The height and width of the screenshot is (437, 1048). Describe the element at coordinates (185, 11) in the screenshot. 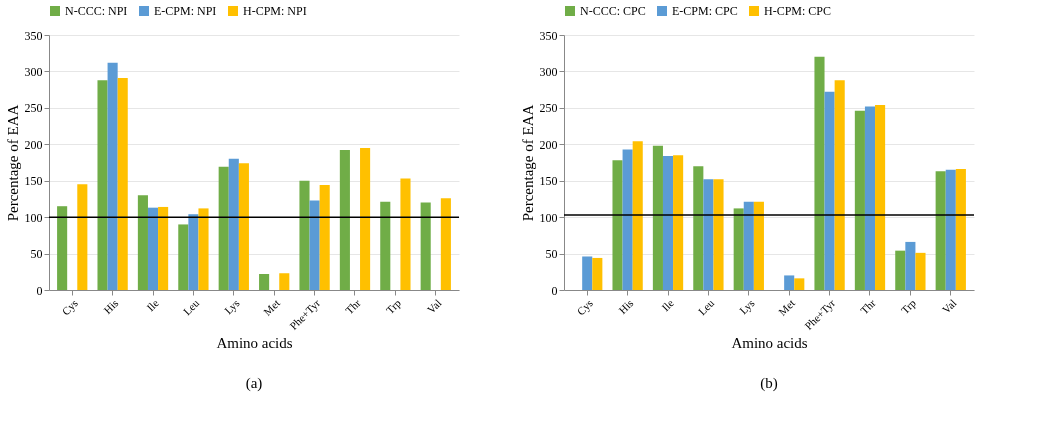

I see `legend-label: E-CPM: NPI` at that location.